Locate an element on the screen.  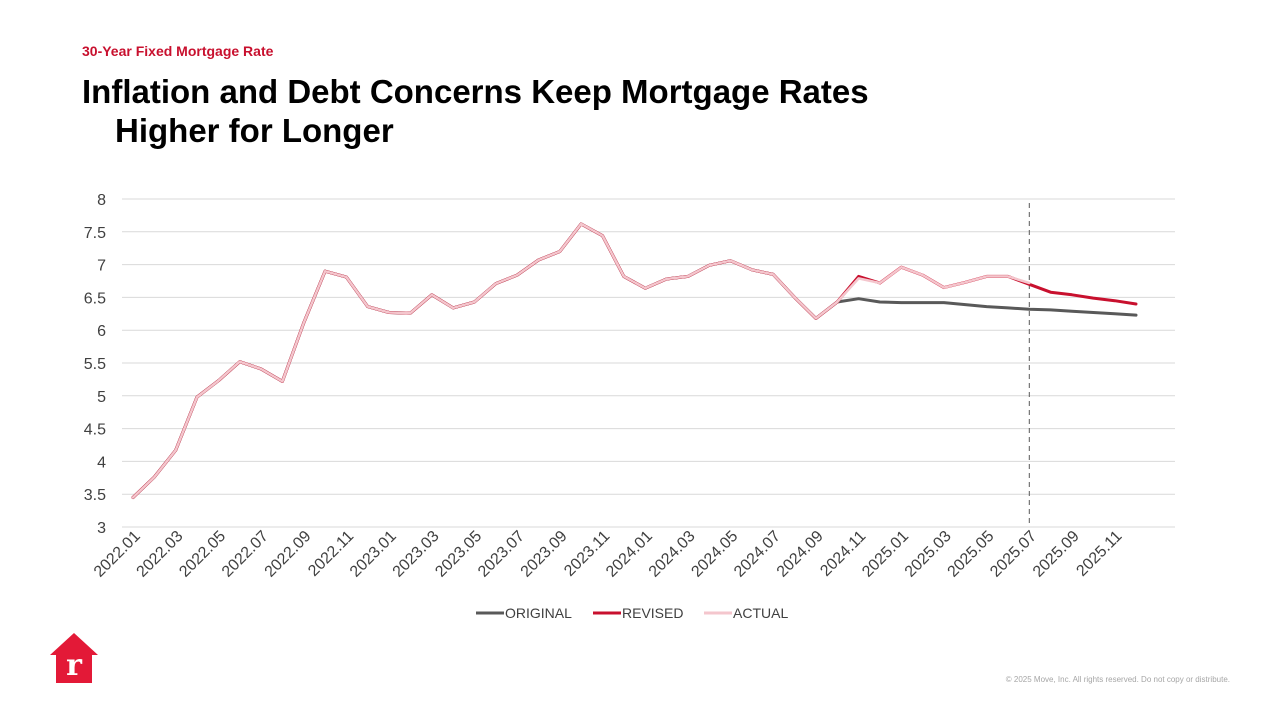
y-tick-label: 4 is located at coordinates (101, 462).